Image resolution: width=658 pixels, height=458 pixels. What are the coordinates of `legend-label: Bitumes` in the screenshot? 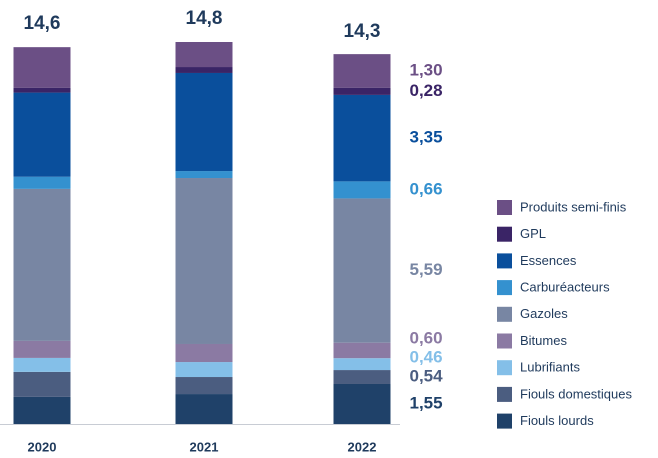 It's located at (543, 340).